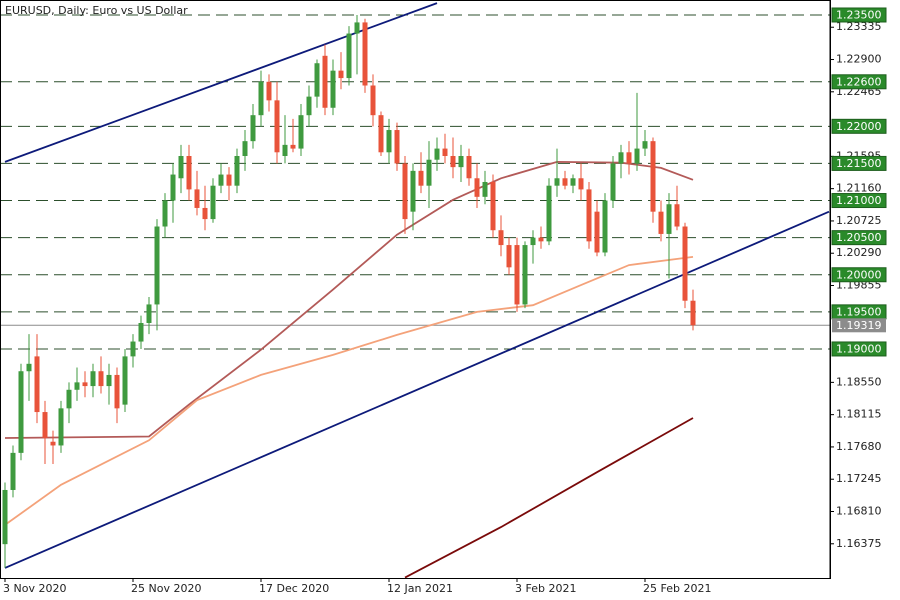 The image size is (900, 600). What do you see at coordinates (420, 588) in the screenshot?
I see `x-tick-label: 12 Jan 2021` at bounding box center [420, 588].